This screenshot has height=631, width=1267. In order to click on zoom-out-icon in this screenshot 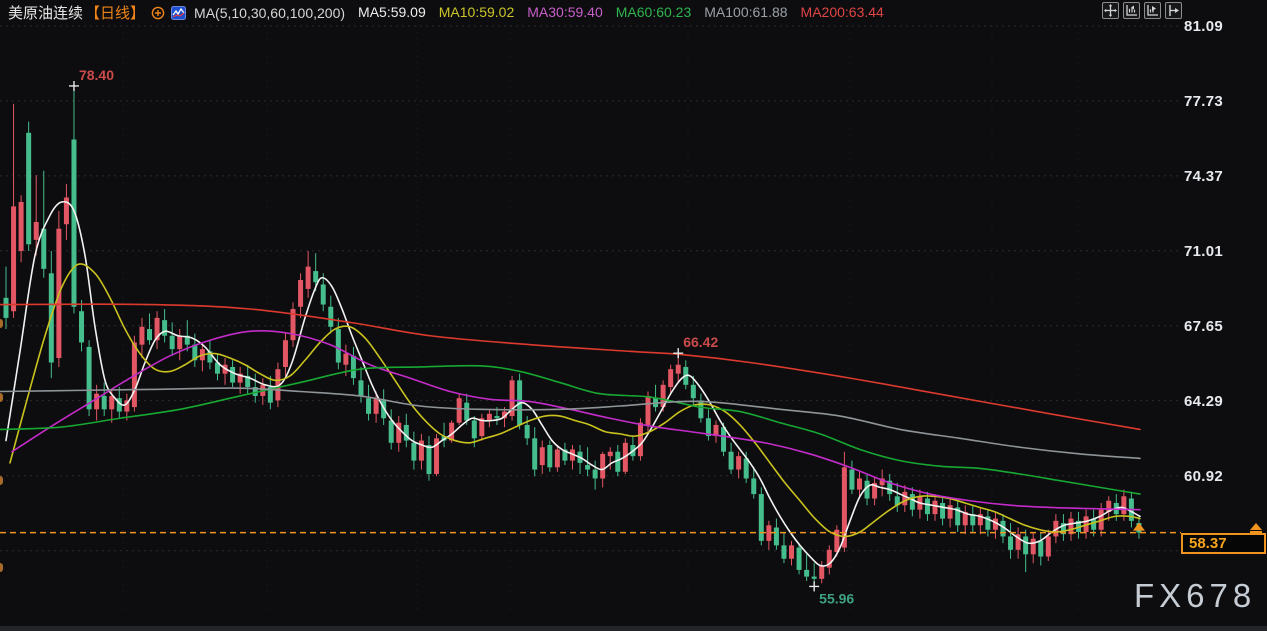, I will do `click(1131, 10)`.